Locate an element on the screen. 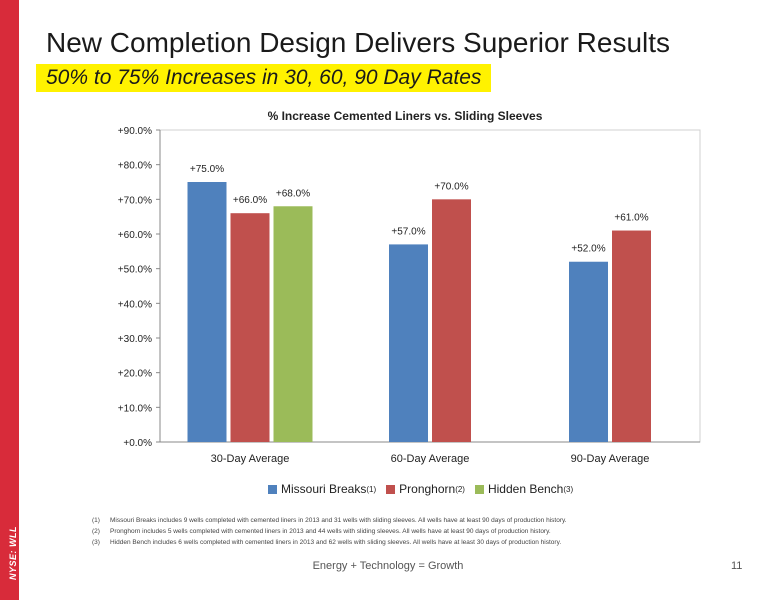 Image resolution: width=776 pixels, height=600 pixels. legend-footnote-ref: (2) is located at coordinates (460, 489).